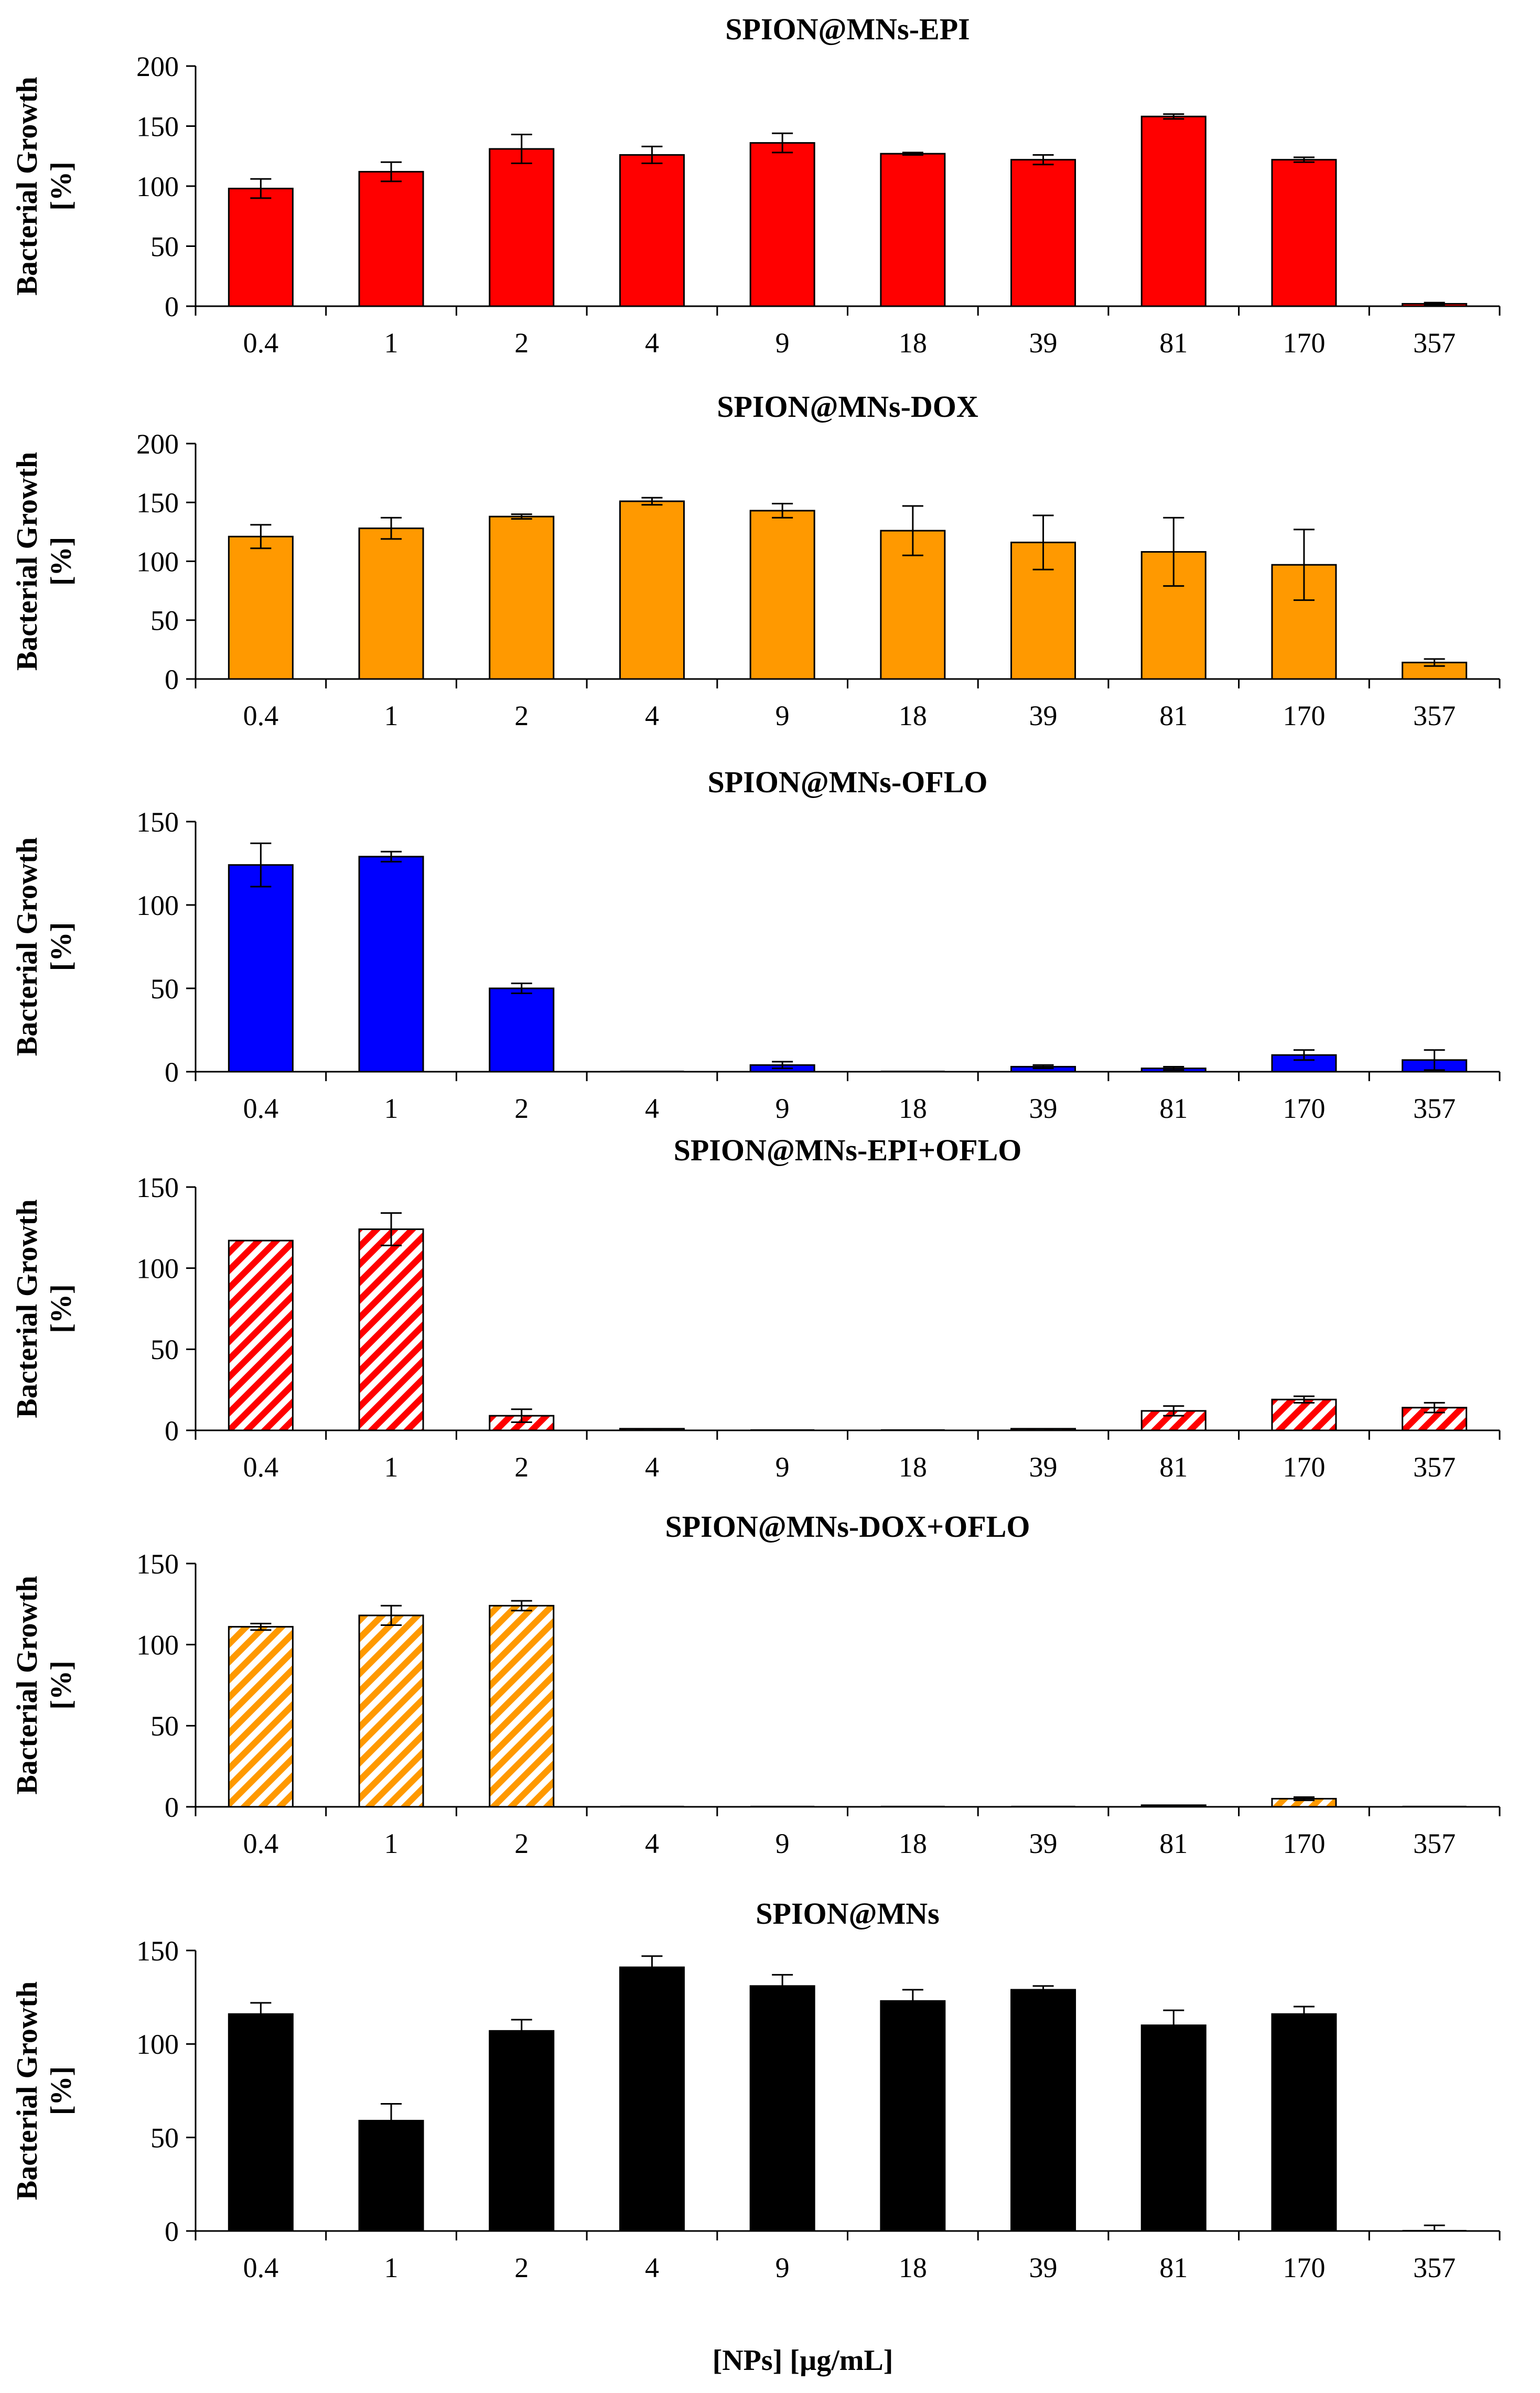  Describe the element at coordinates (1173, 343) in the screenshot. I see `x-tick-label: 81` at that location.